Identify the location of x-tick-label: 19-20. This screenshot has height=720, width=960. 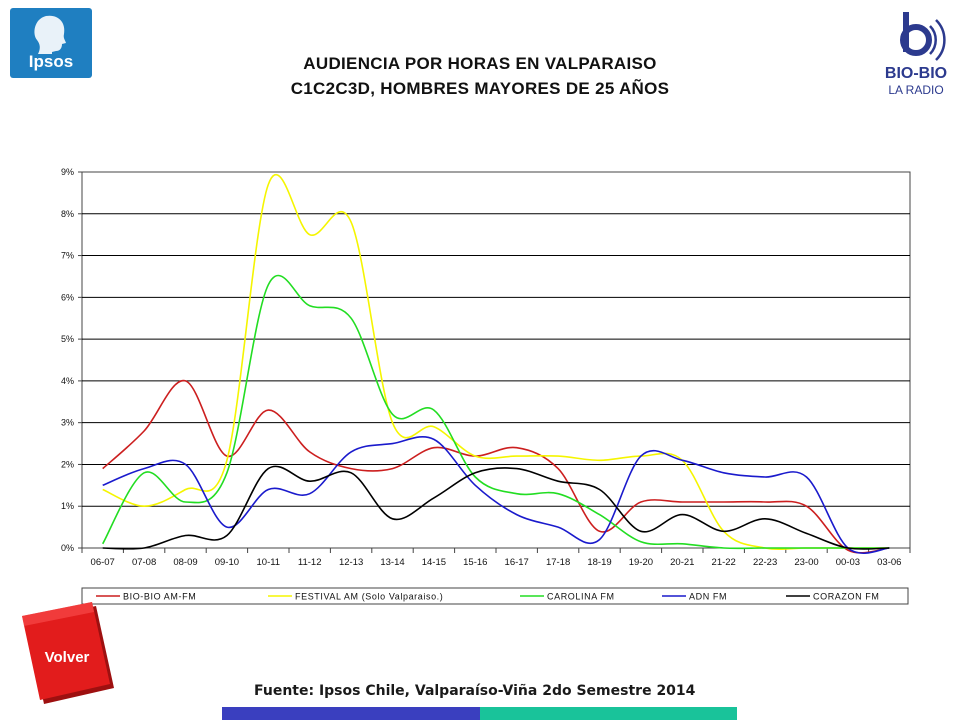
(641, 562).